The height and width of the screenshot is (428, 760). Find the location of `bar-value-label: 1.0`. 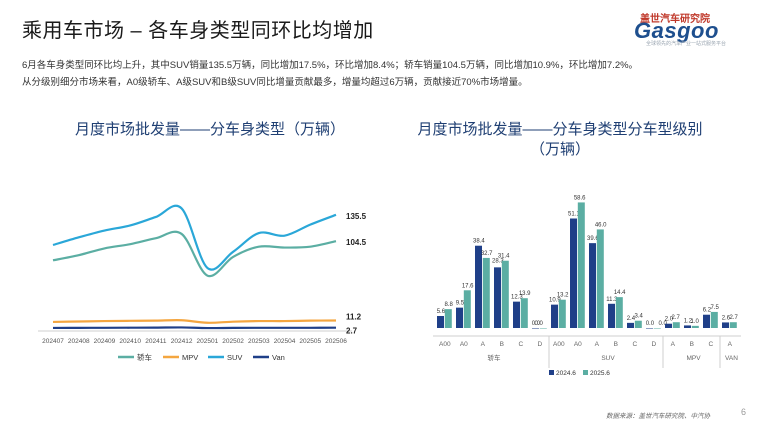

bar-value-label: 1.0 is located at coordinates (695, 322).